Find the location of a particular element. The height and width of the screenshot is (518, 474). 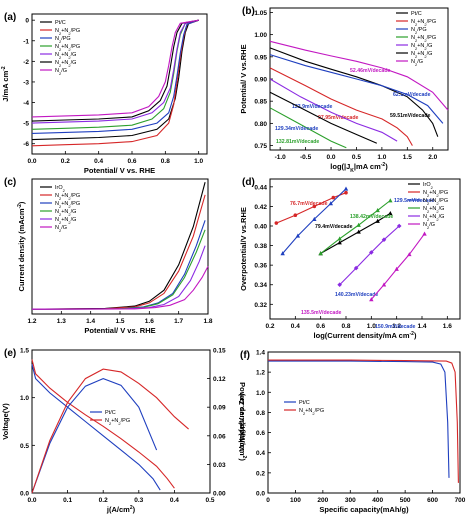

y-axis-title-part: J/mA cm is located at coordinates (5, 85).